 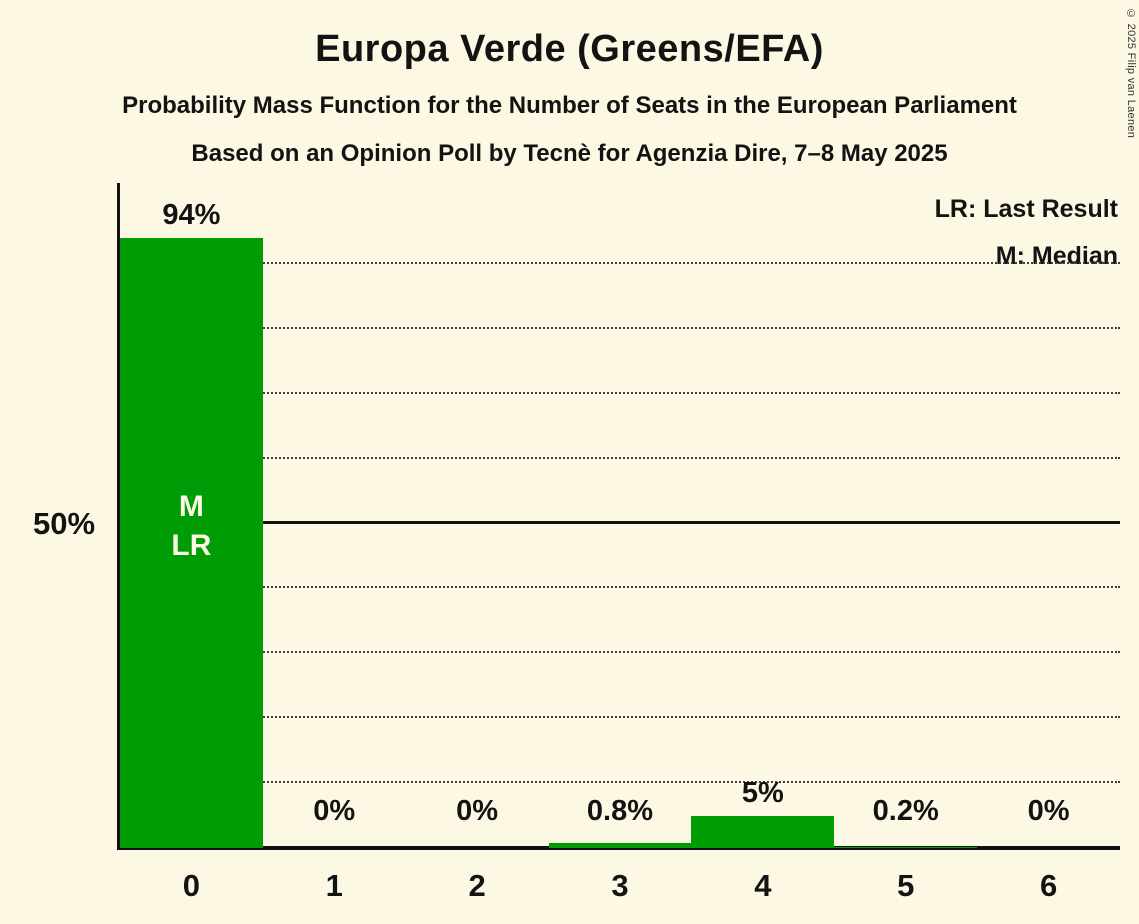 I want to click on bar-slot-0: 94% M LR, so click(x=191, y=516).